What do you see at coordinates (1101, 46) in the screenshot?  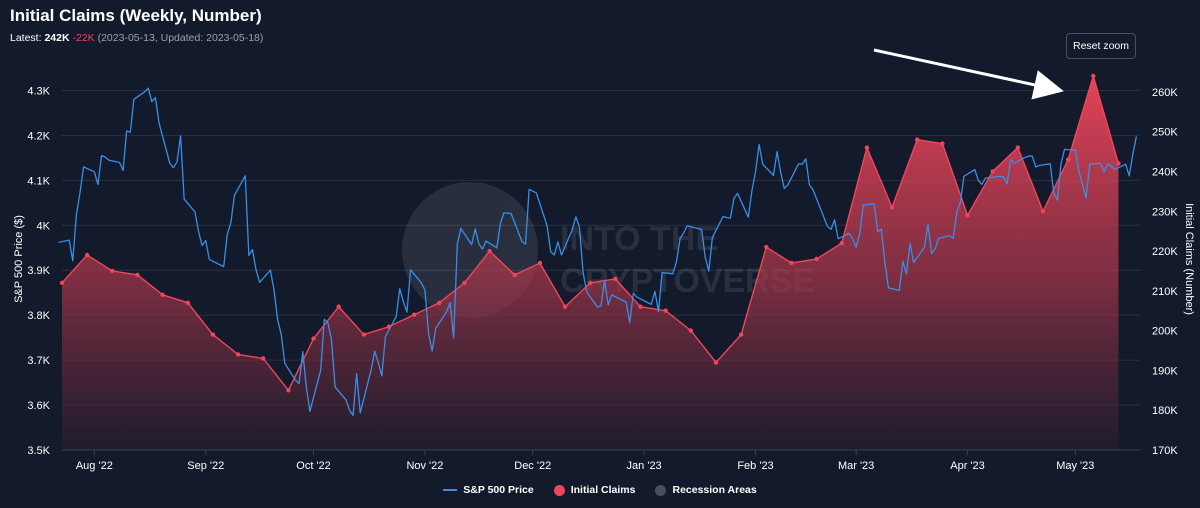 I see `reset-zoom-button: Reset zoom` at bounding box center [1101, 46].